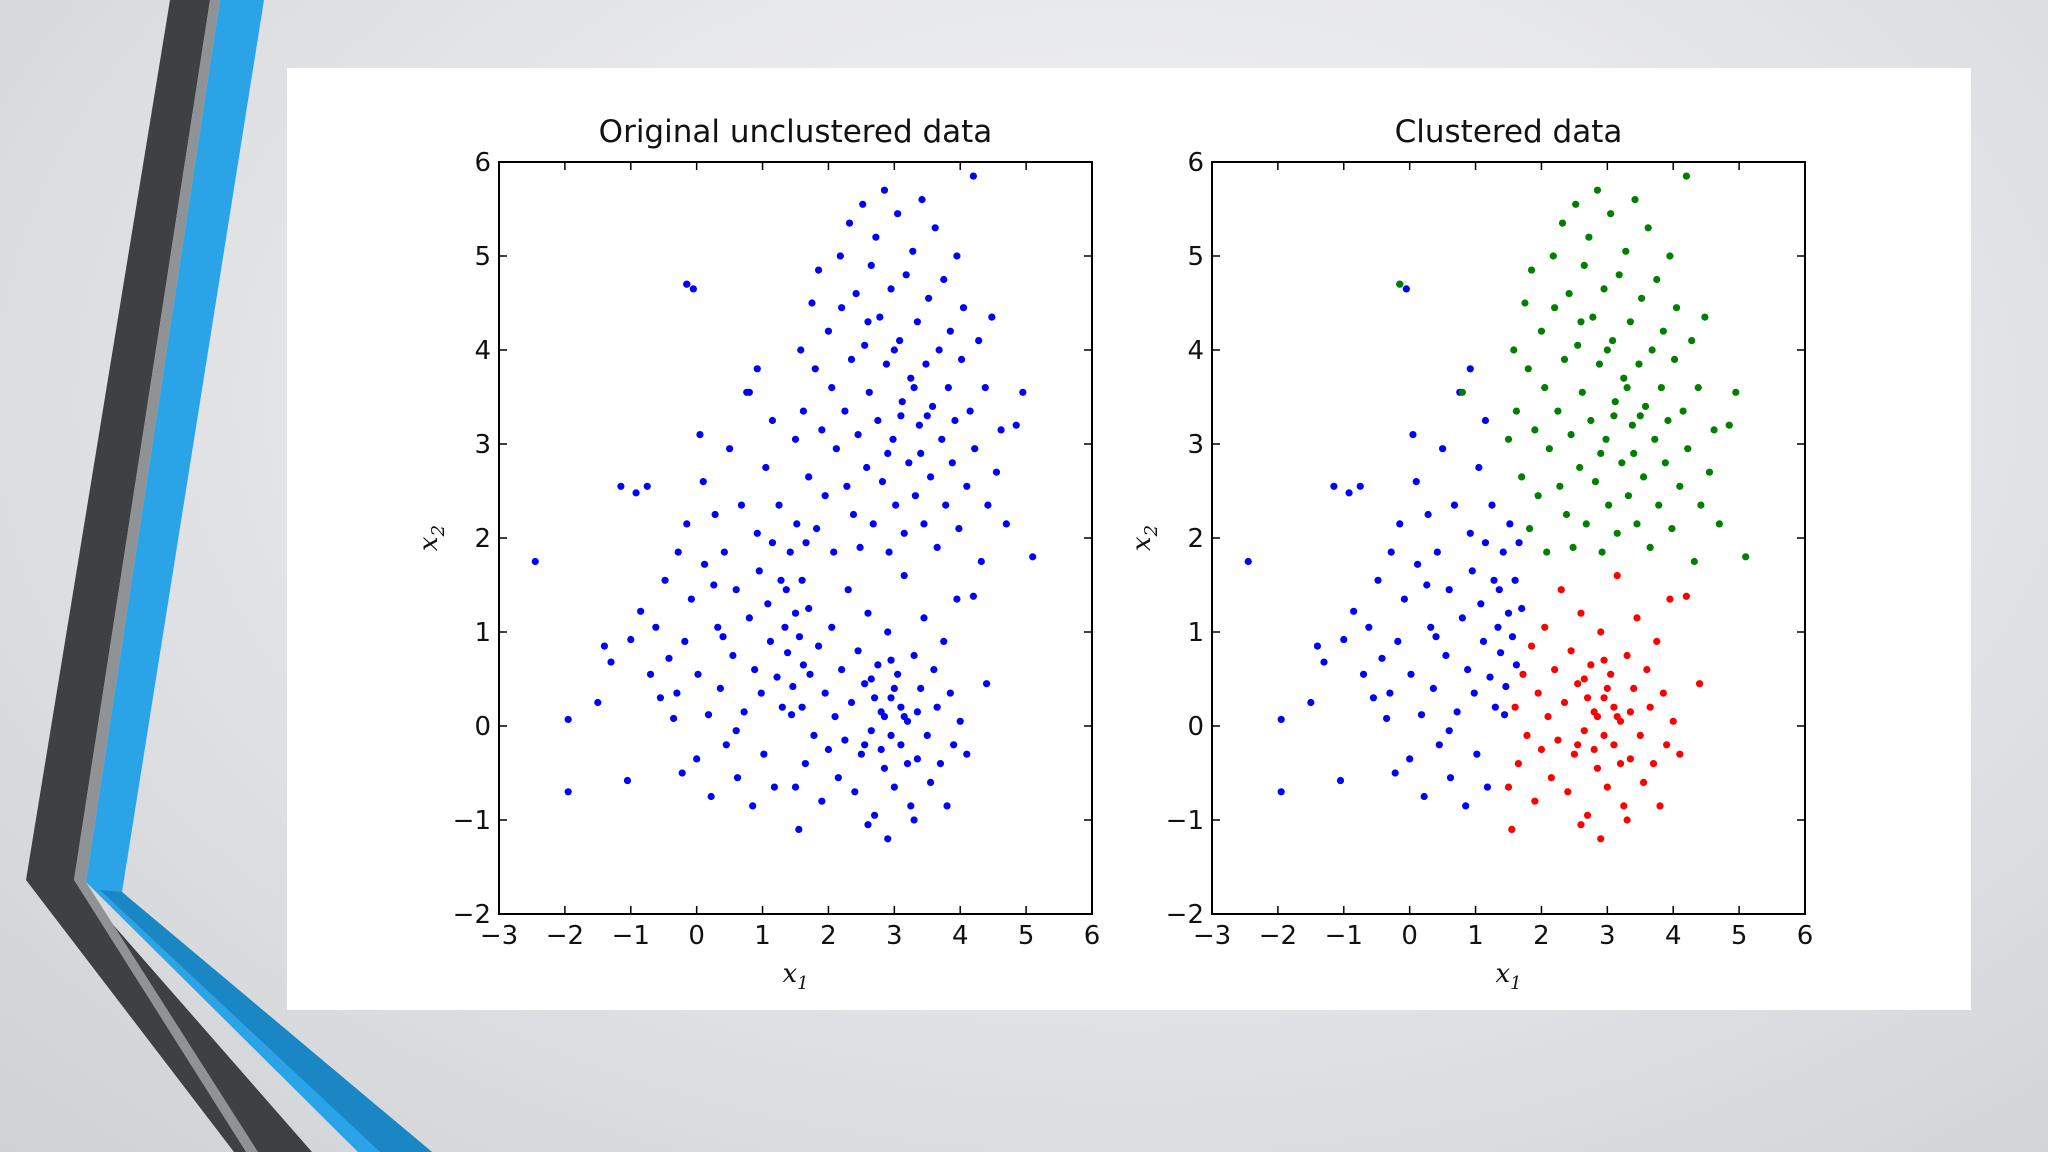 This screenshot has height=1152, width=2048. I want to click on series-cluster-green, so click(1573, 369).